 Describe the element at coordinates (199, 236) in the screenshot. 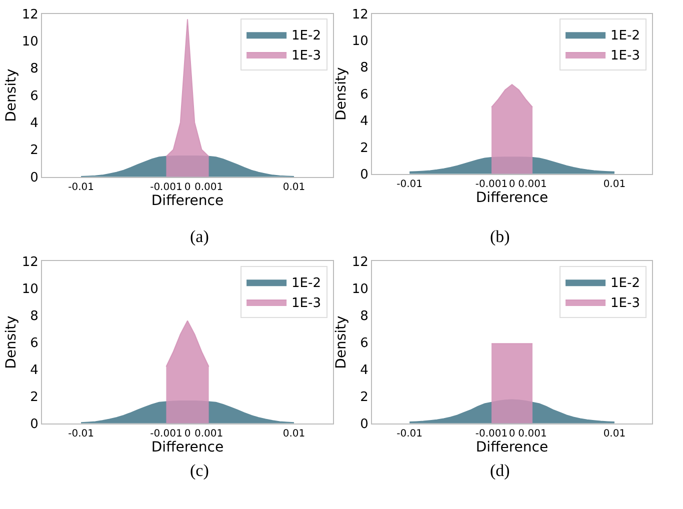

I see `text: (a)` at that location.